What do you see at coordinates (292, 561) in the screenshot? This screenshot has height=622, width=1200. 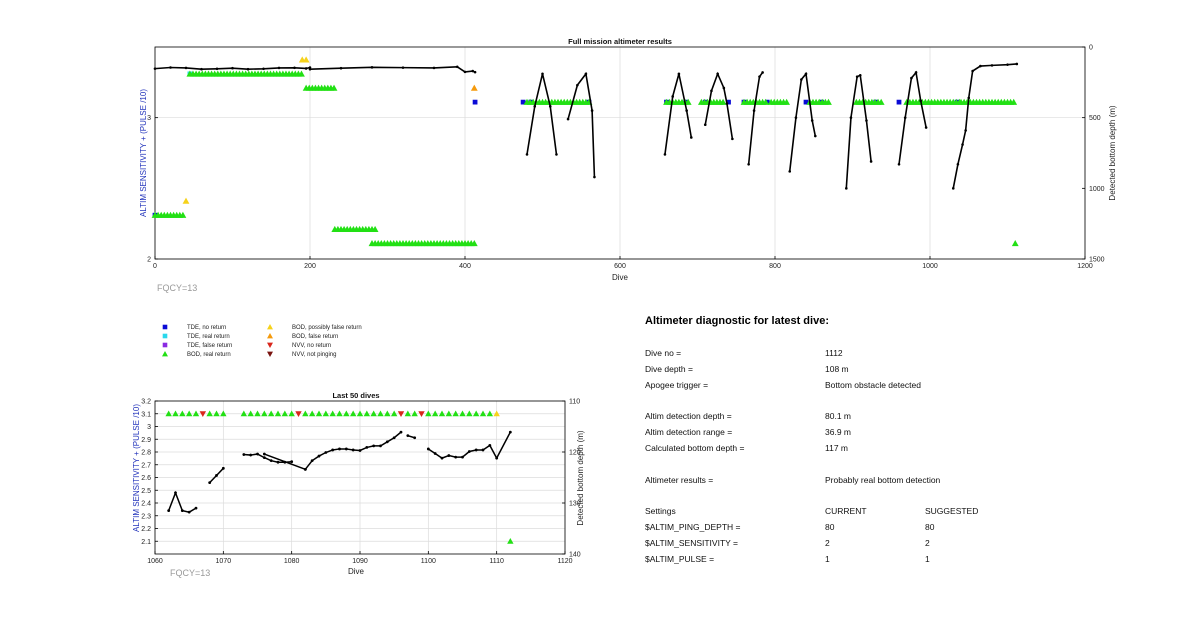 I see `x-tick-label: 1080` at bounding box center [292, 561].